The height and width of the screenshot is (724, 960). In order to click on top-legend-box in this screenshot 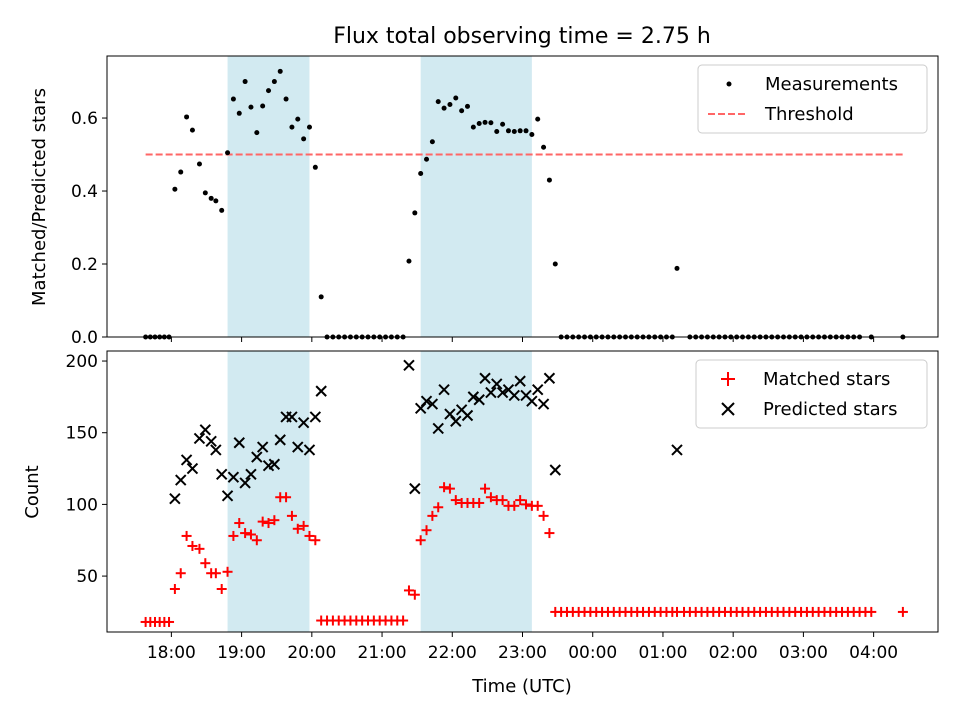, I will do `click(812, 99)`.